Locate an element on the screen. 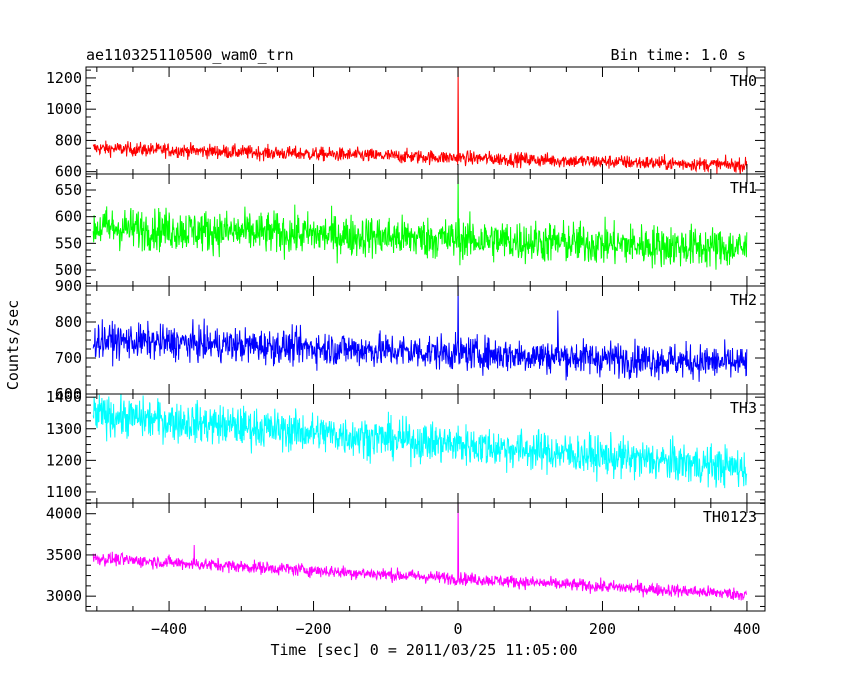  x-tick-label: 400 is located at coordinates (746, 629).